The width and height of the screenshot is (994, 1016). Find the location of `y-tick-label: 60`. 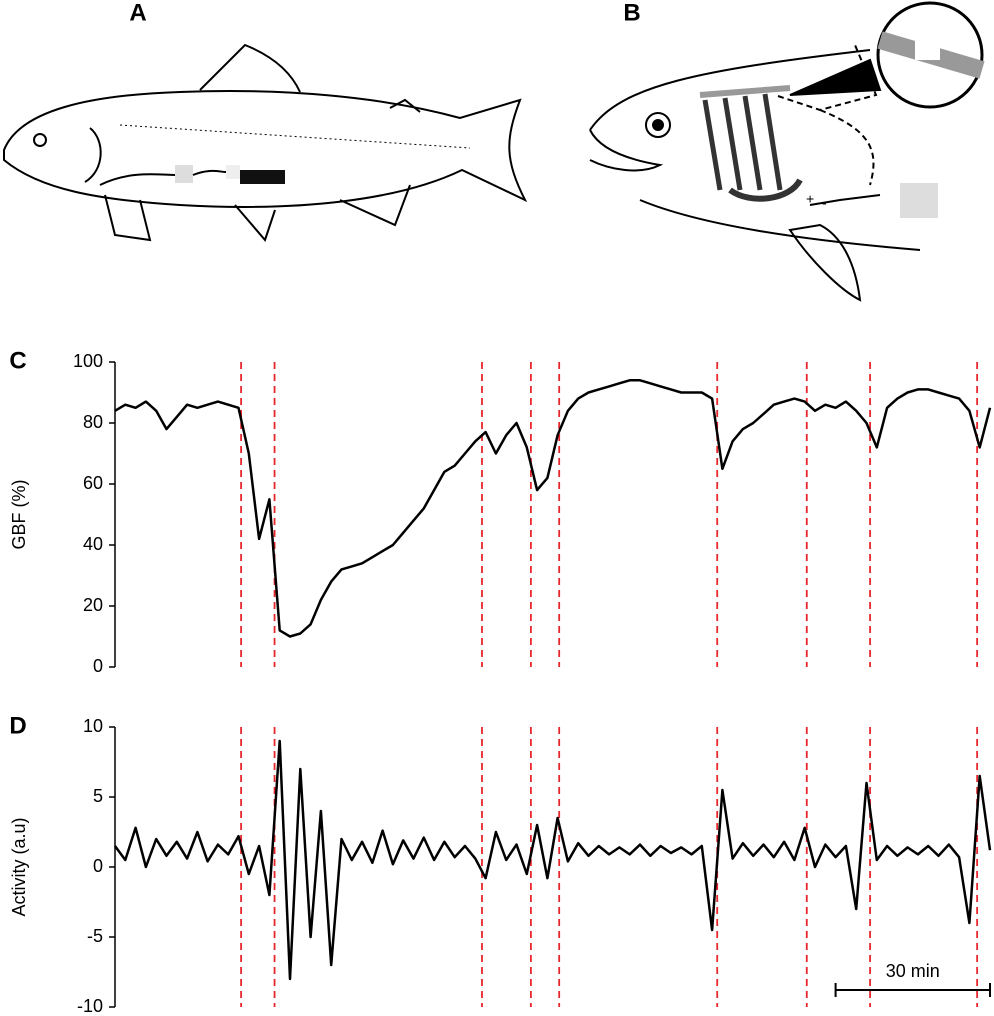

y-tick-label: 60 is located at coordinates (93, 483).